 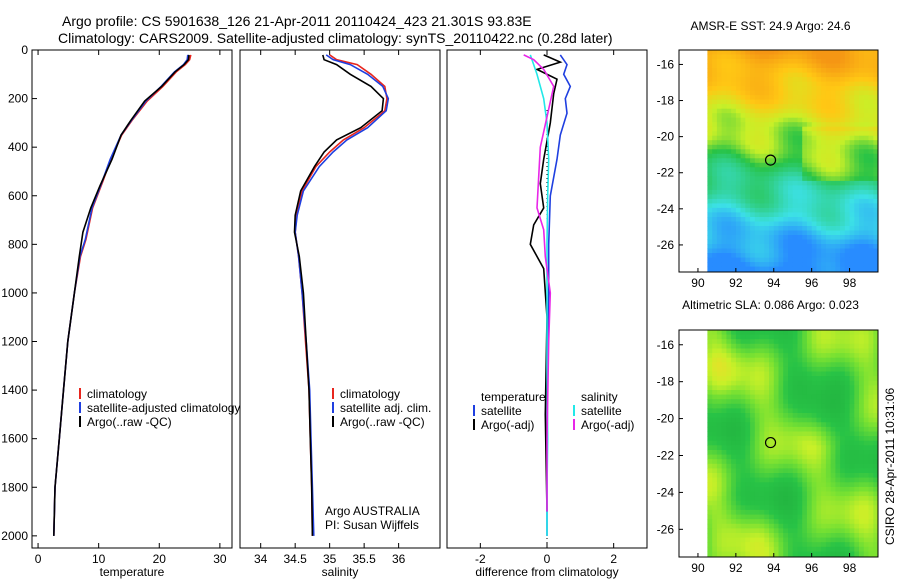 I want to click on x-tick-label: 92, so click(x=736, y=568).